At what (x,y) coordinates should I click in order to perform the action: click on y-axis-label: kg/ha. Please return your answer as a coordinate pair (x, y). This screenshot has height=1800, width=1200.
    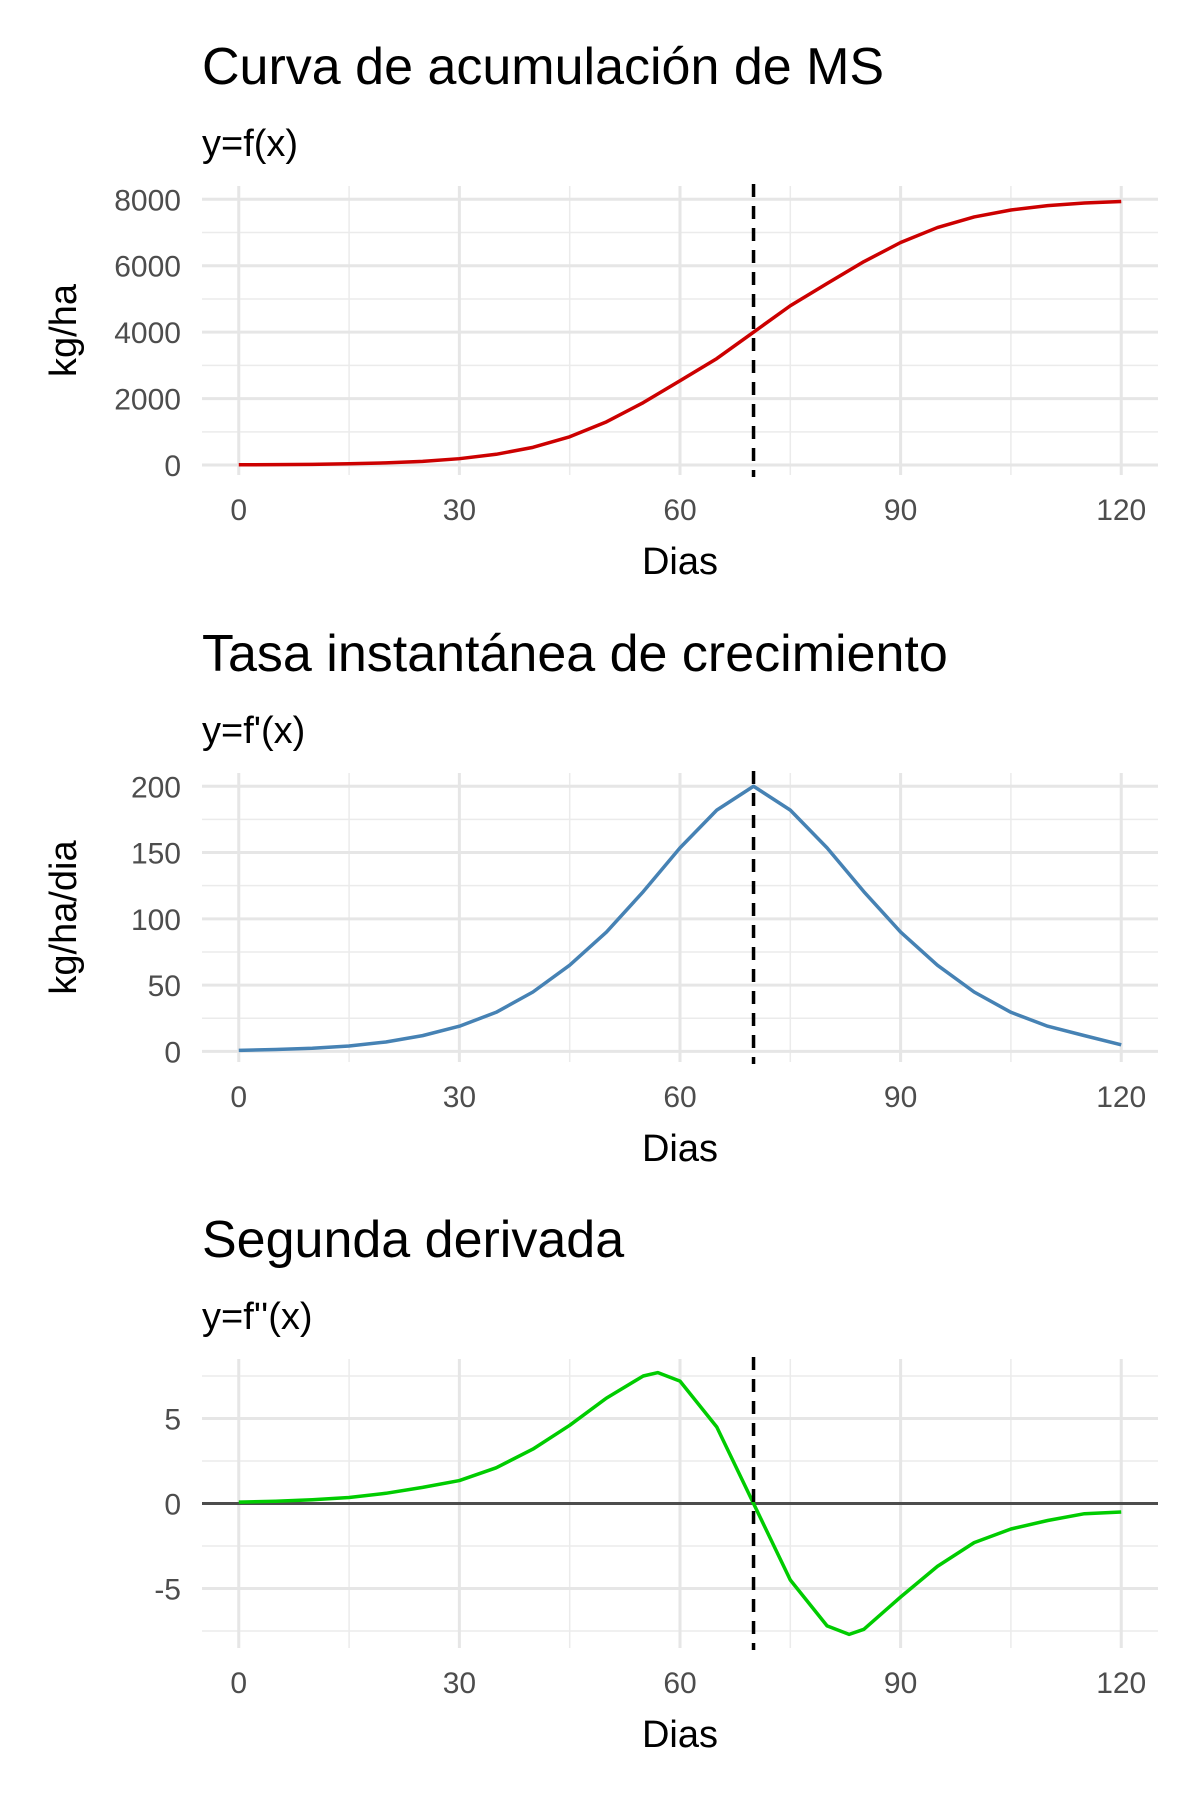
    Looking at the image, I should click on (64, 330).